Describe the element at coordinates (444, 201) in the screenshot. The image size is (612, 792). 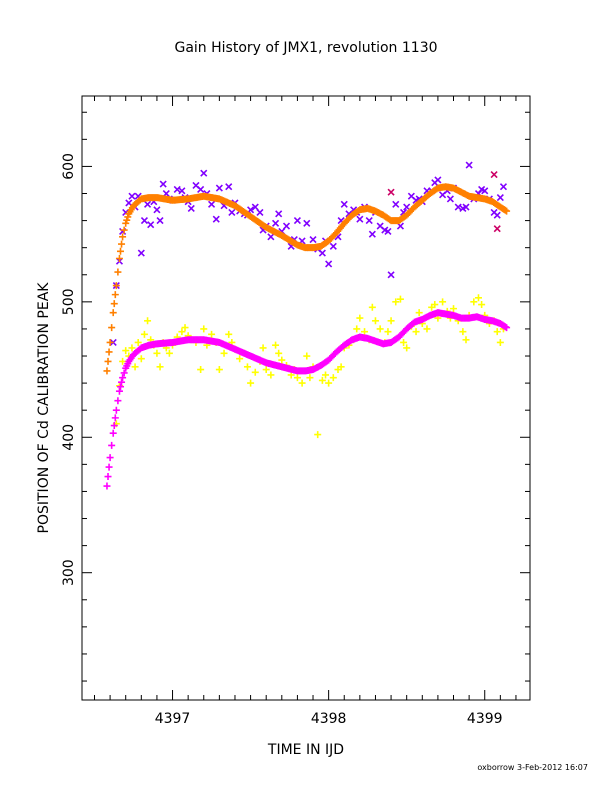
I see `outlier-points` at that location.